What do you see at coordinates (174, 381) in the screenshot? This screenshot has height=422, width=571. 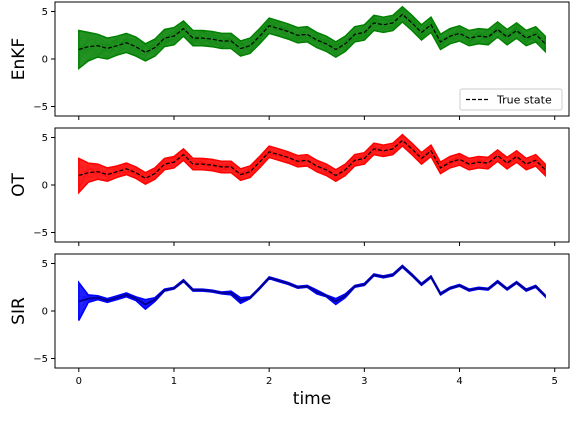 I see `sir-x-tick-label: 1` at bounding box center [174, 381].